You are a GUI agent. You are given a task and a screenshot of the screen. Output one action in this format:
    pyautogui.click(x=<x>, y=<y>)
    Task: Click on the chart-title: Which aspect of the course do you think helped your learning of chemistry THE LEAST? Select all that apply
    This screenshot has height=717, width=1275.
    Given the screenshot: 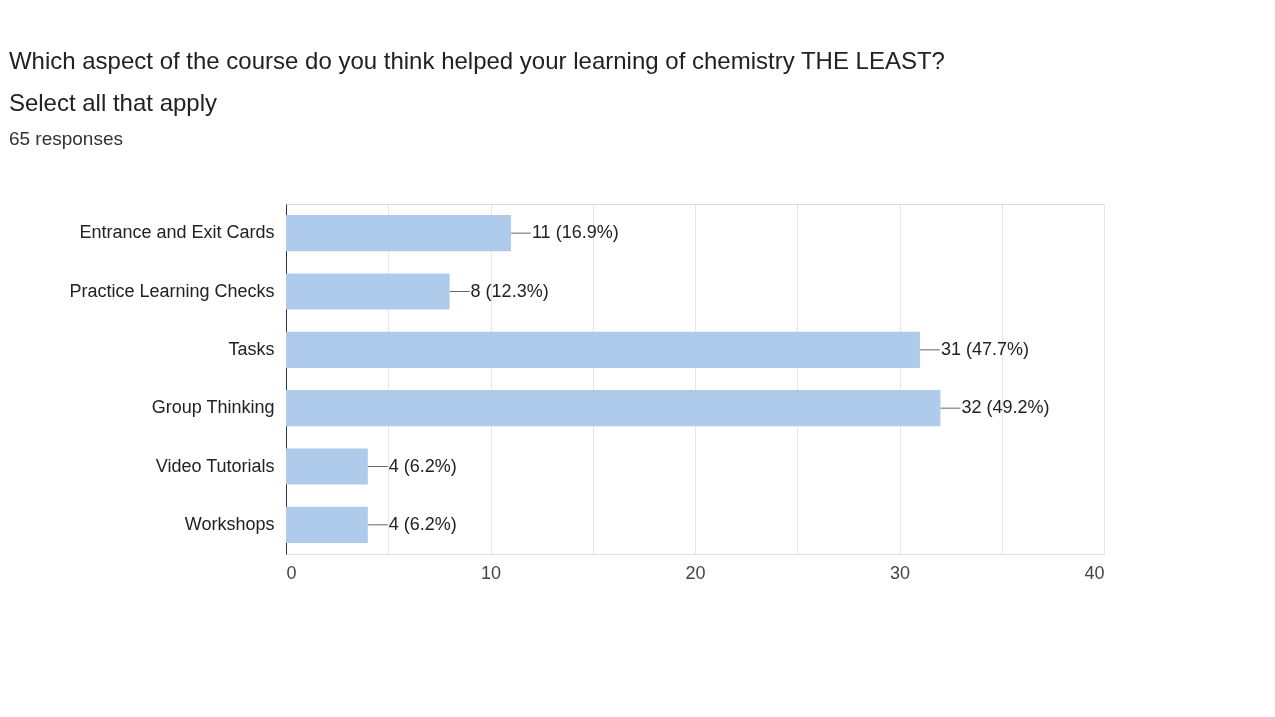 What is the action you would take?
    pyautogui.click(x=476, y=81)
    